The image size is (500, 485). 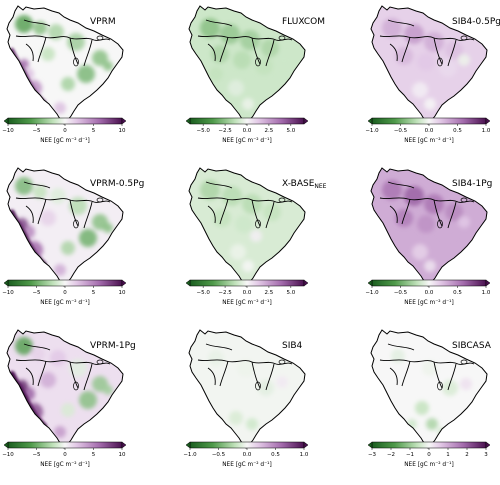 I want to click on panel-title: VPRM-1Pg, so click(x=113, y=346).